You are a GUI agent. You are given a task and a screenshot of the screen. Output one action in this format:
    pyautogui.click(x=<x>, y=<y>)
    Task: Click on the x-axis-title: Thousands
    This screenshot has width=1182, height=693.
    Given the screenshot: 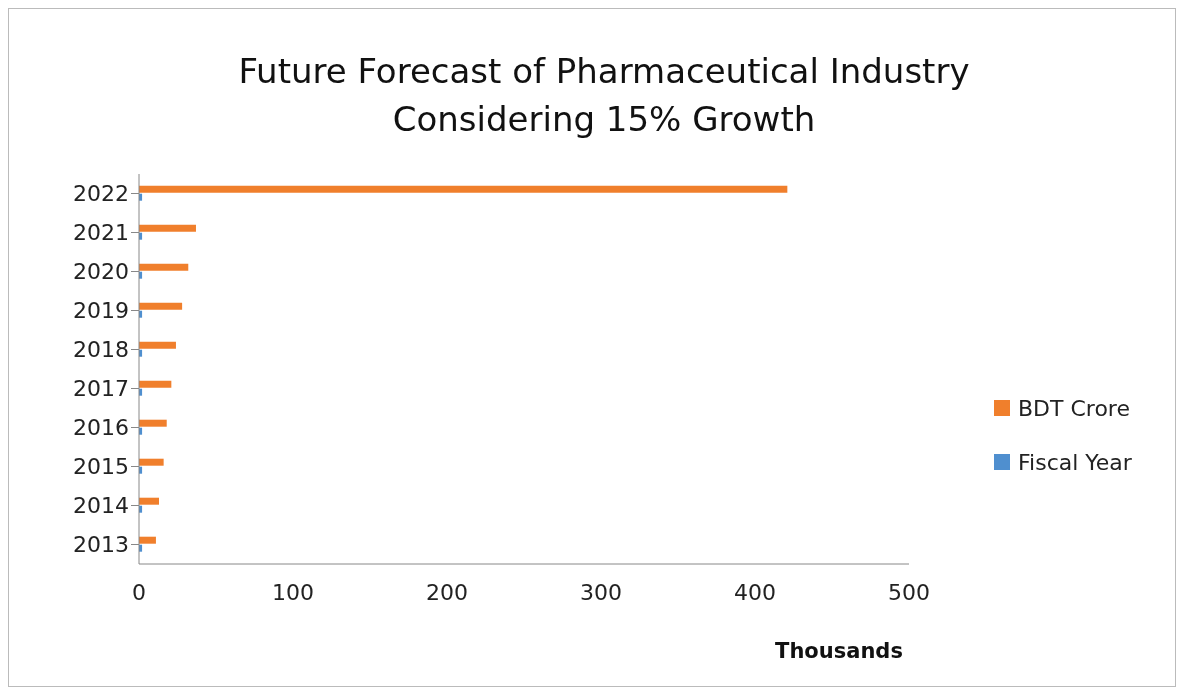 What is the action you would take?
    pyautogui.click(x=839, y=651)
    